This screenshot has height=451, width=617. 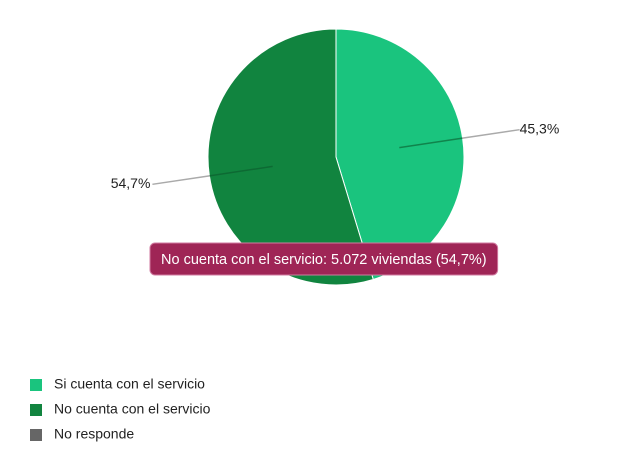 I want to click on legend-label: Si cuenta con el servicio, so click(x=129, y=384).